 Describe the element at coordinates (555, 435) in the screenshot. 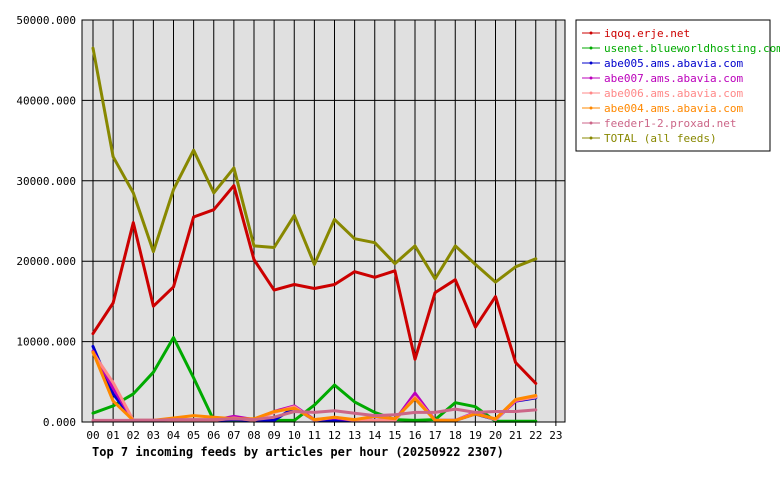

I see `x-tick-label: 23` at that location.